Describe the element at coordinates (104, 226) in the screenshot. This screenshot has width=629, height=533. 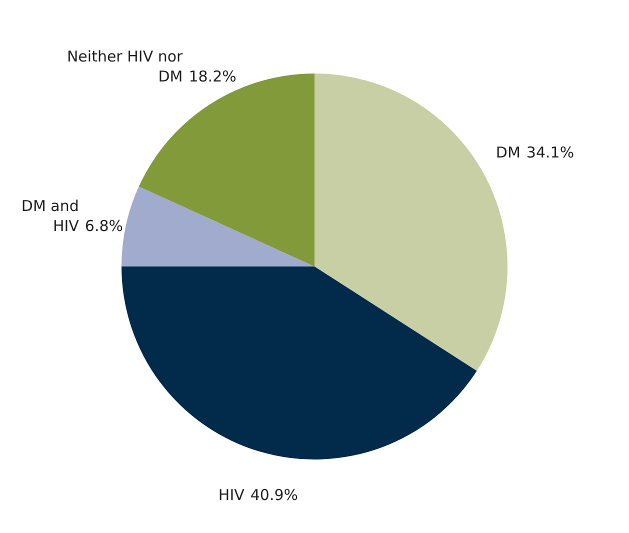
I see `data-label: 6.8%` at that location.